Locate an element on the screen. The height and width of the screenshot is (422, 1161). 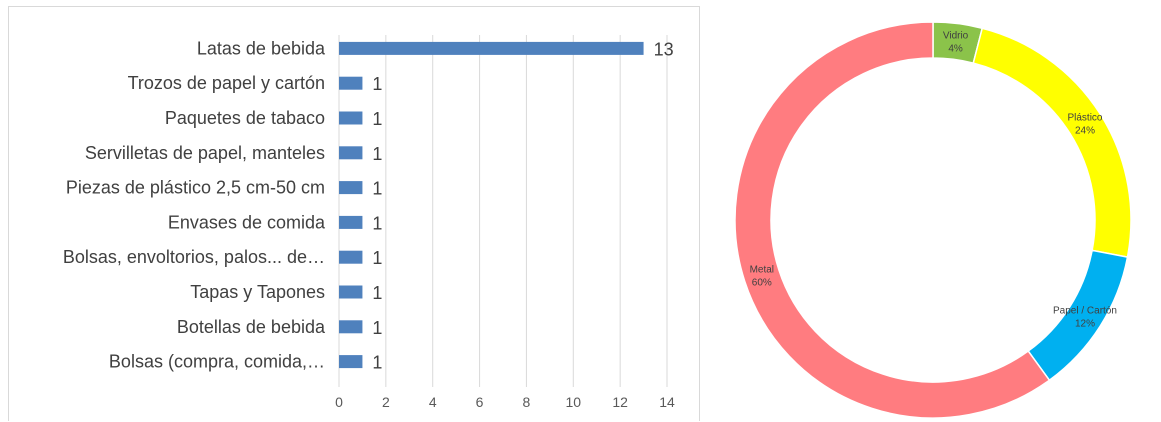
category-label: Latas de bebida is located at coordinates (261, 48).